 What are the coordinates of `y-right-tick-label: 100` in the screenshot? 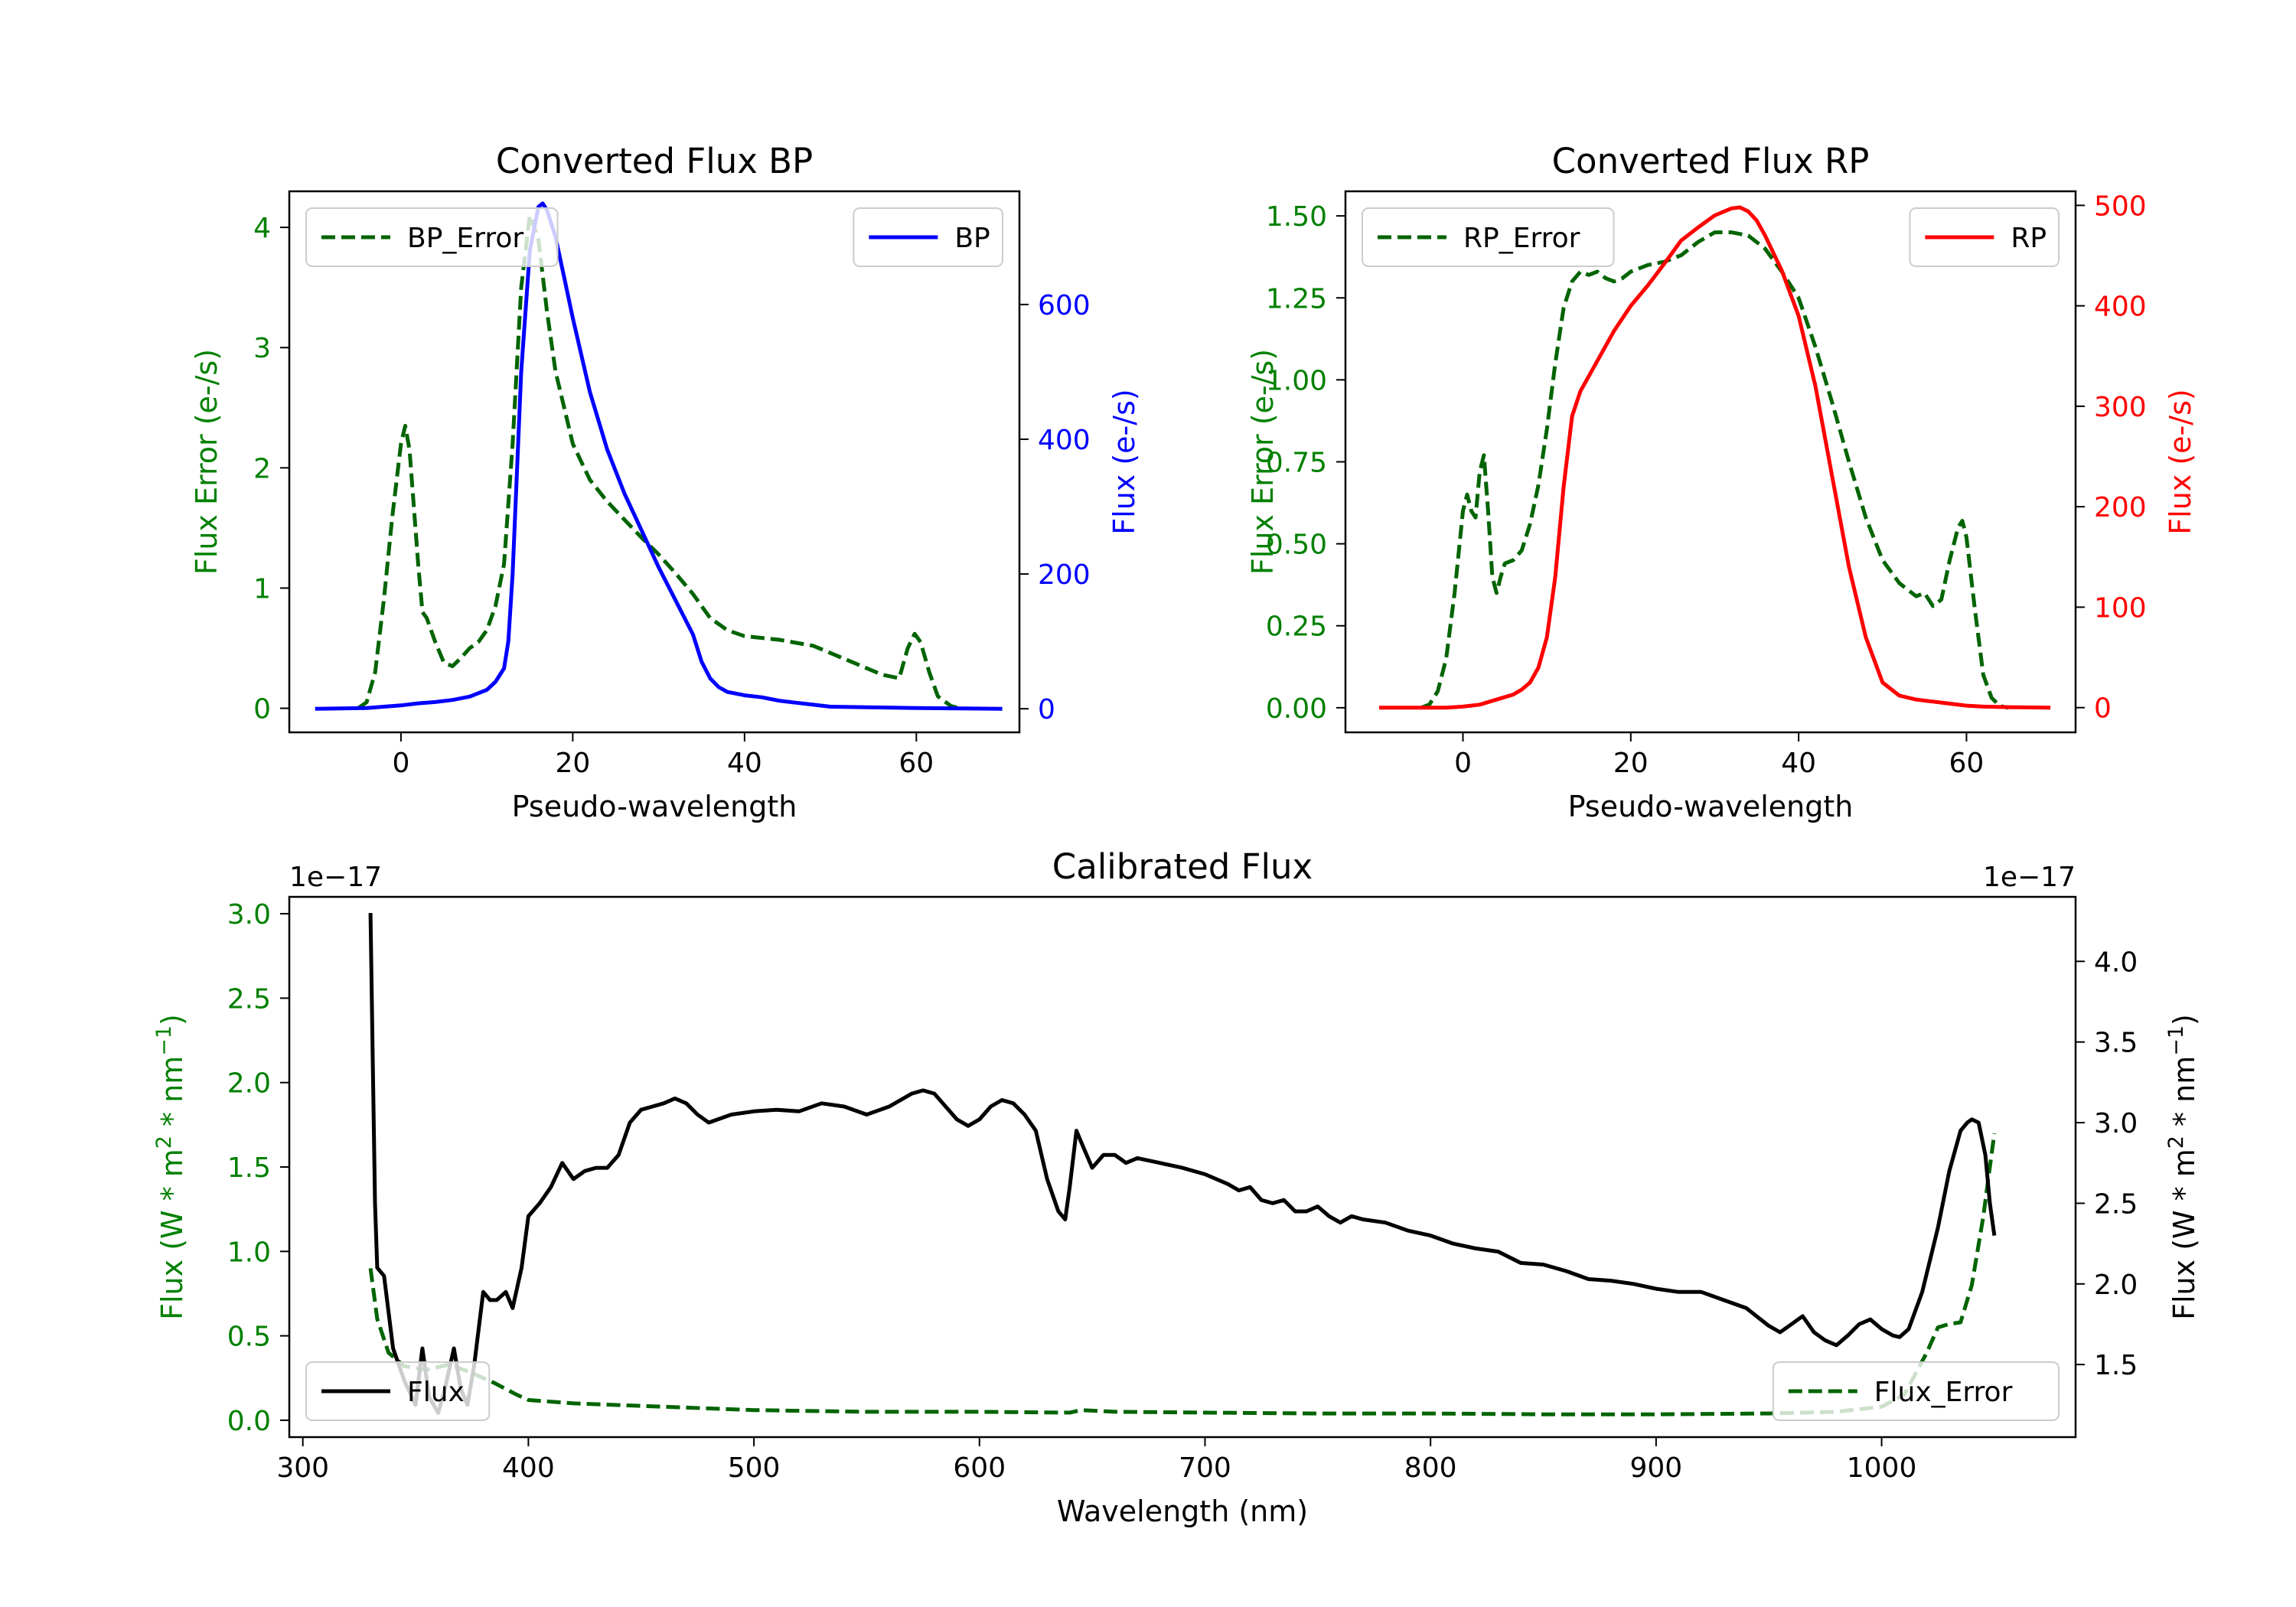 It's located at (2120, 608).